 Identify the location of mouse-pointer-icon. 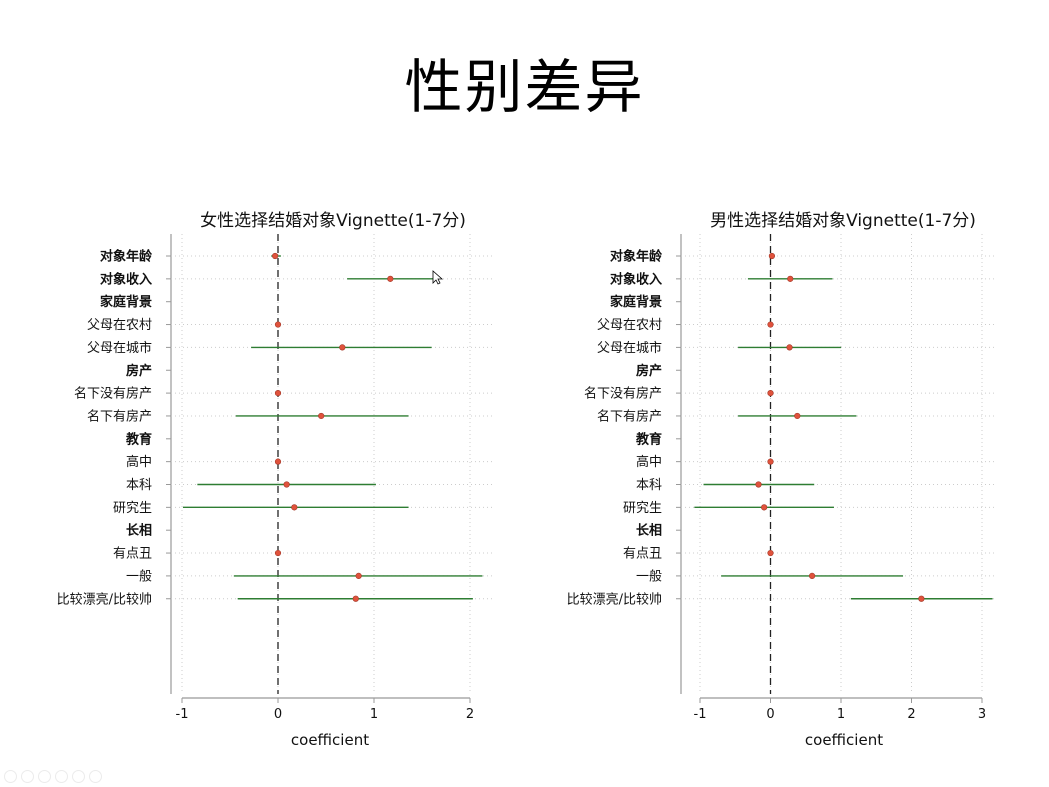
(438, 277).